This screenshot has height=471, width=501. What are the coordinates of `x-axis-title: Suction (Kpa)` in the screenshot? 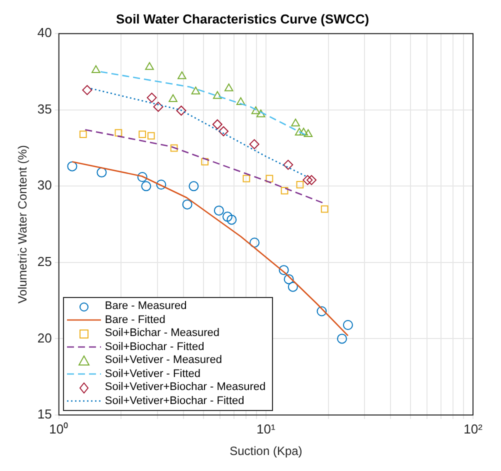 It's located at (266, 451).